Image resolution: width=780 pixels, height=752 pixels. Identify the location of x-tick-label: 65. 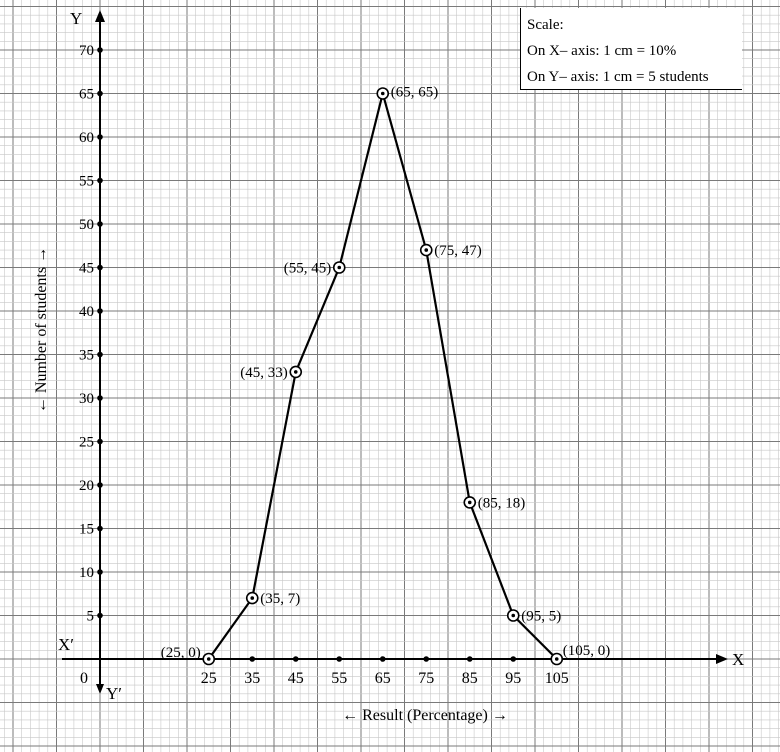
(383, 678).